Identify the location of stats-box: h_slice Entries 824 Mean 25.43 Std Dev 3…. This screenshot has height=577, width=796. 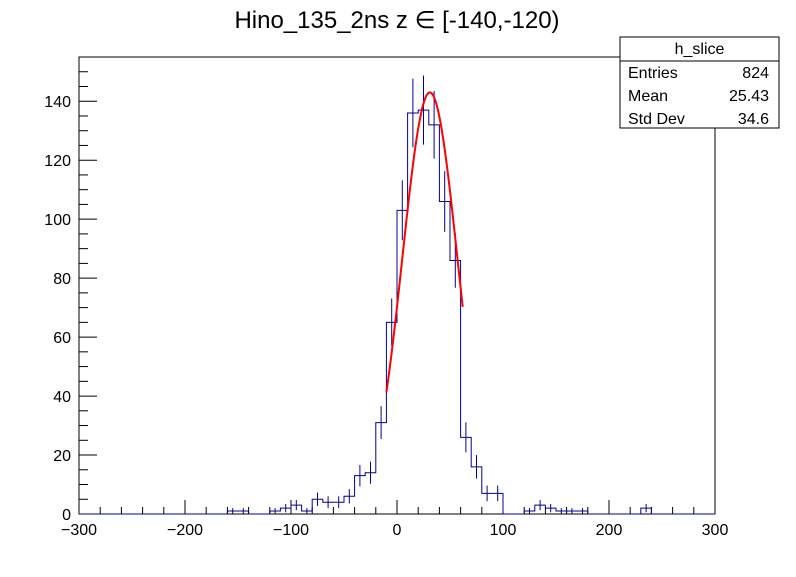
(699, 82).